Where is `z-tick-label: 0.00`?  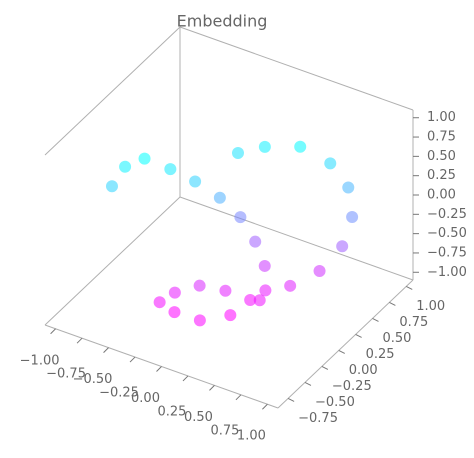 z-tick-label: 0.00 is located at coordinates (441, 195).